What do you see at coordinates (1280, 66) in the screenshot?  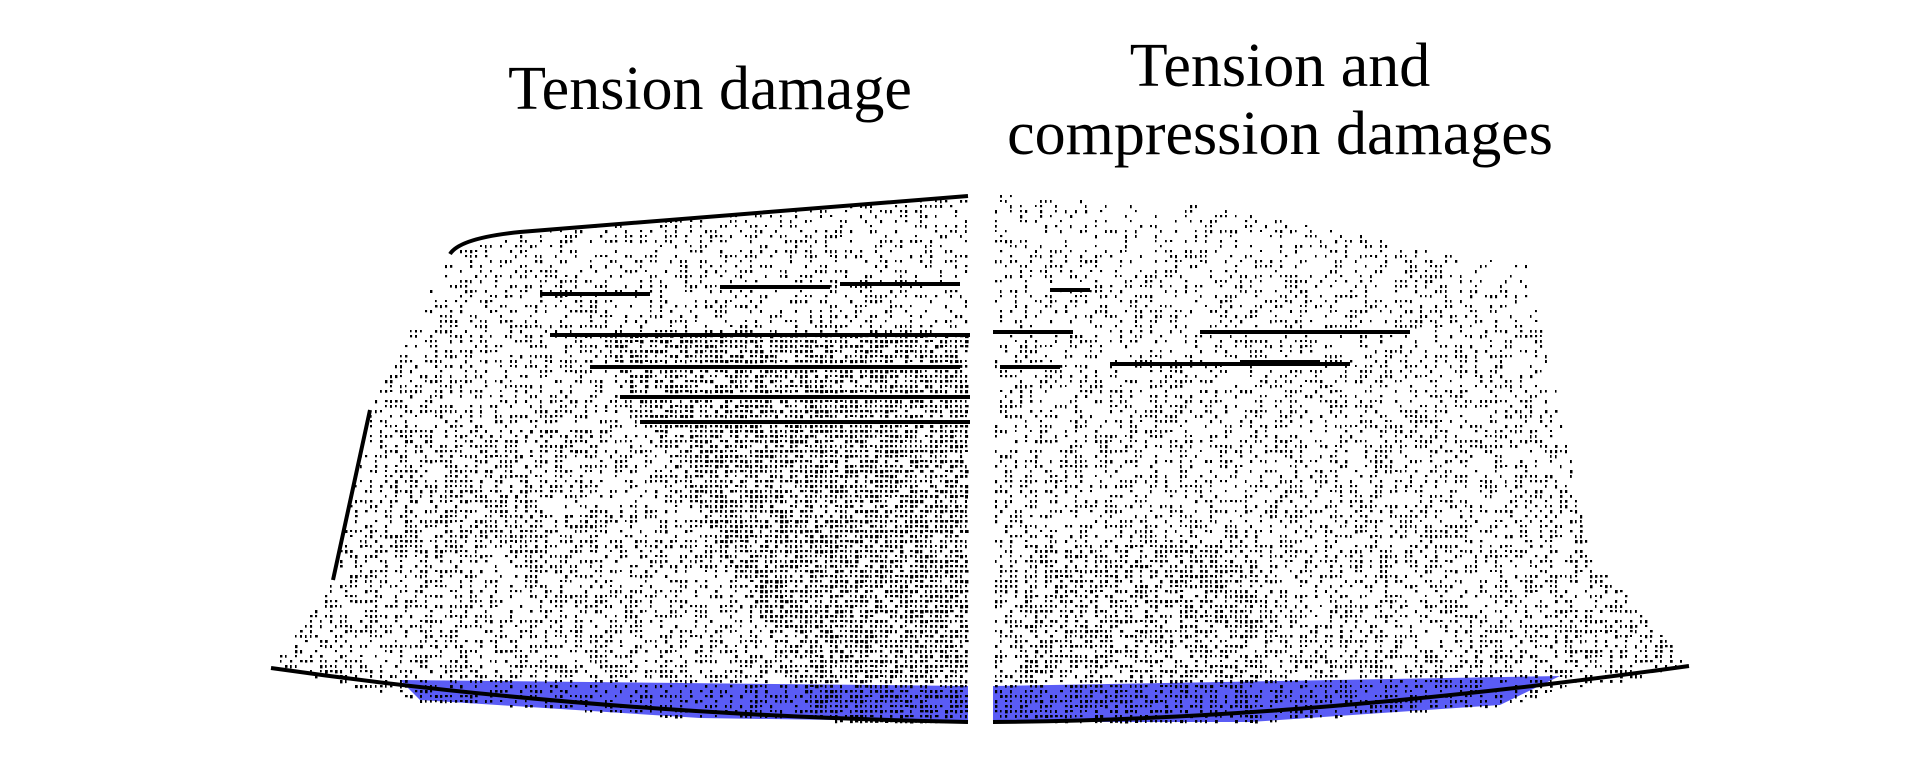 I see `tension-compression-label-line1: Tension and` at bounding box center [1280, 66].